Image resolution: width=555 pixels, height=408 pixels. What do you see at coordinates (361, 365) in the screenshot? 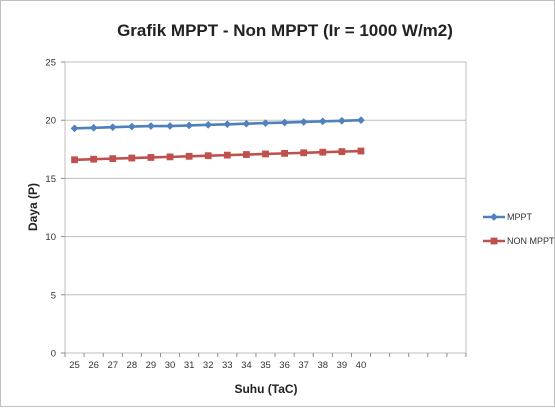
I see `x-tick-label: 40` at bounding box center [361, 365].